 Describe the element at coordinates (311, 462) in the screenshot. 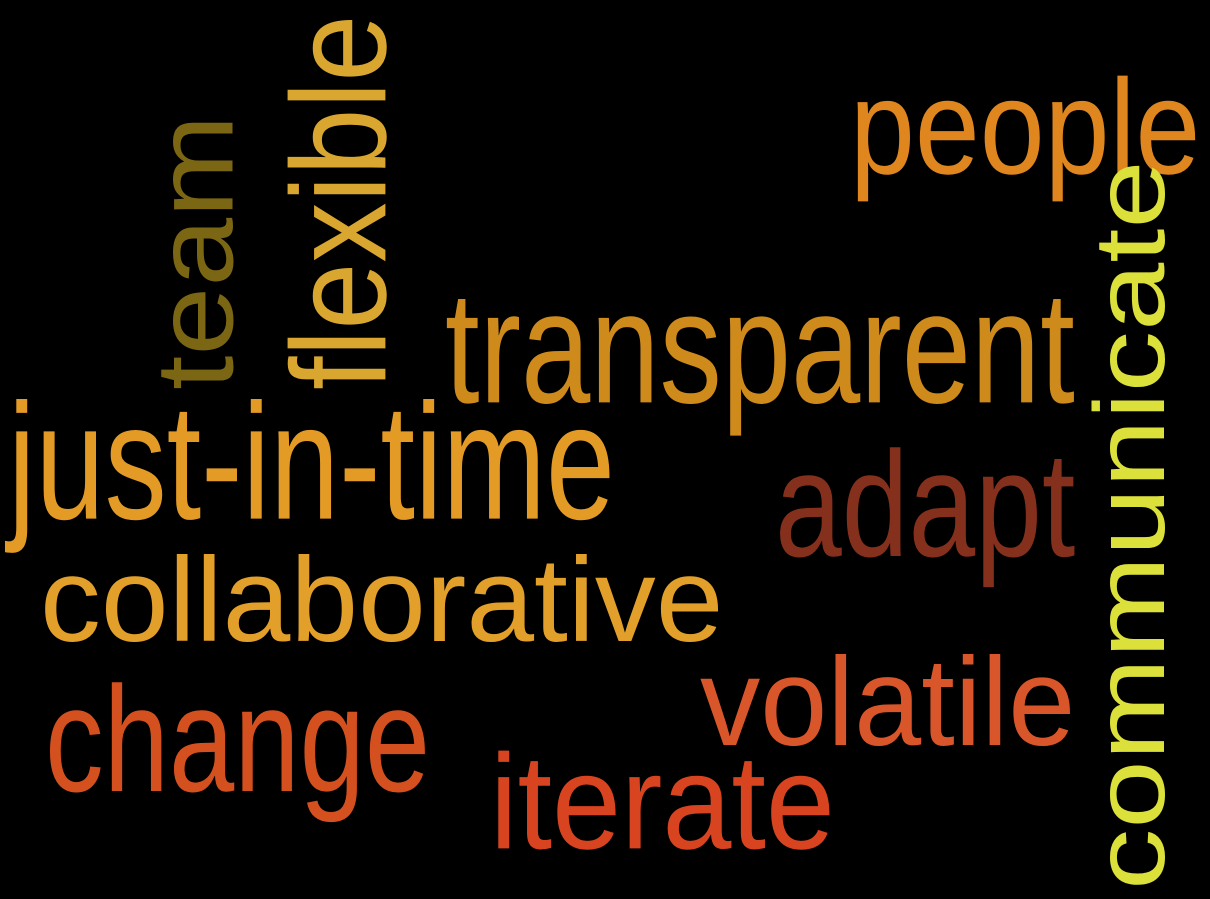

I see `word-just-in-time: just-in-time` at that location.